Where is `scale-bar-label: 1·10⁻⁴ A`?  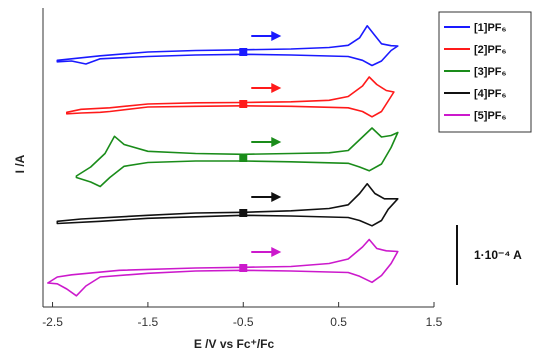
scale-bar-label: 1·10⁻⁴ A is located at coordinates (498, 255).